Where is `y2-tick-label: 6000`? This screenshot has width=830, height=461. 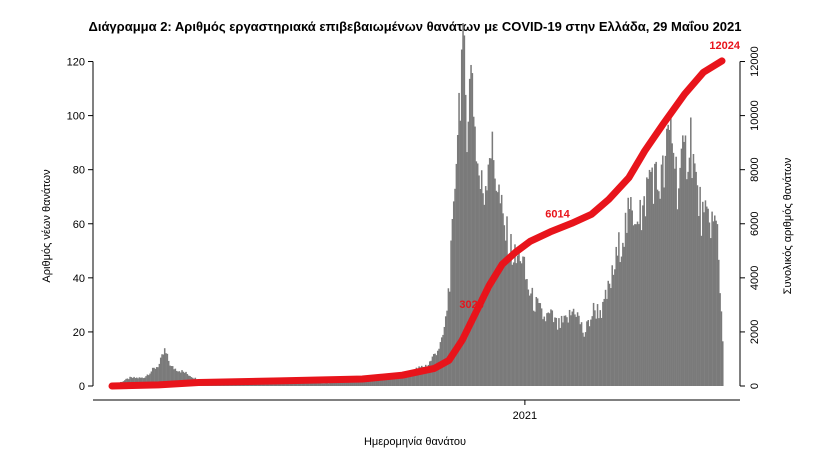 y2-tick-label: 6000 is located at coordinates (755, 224).